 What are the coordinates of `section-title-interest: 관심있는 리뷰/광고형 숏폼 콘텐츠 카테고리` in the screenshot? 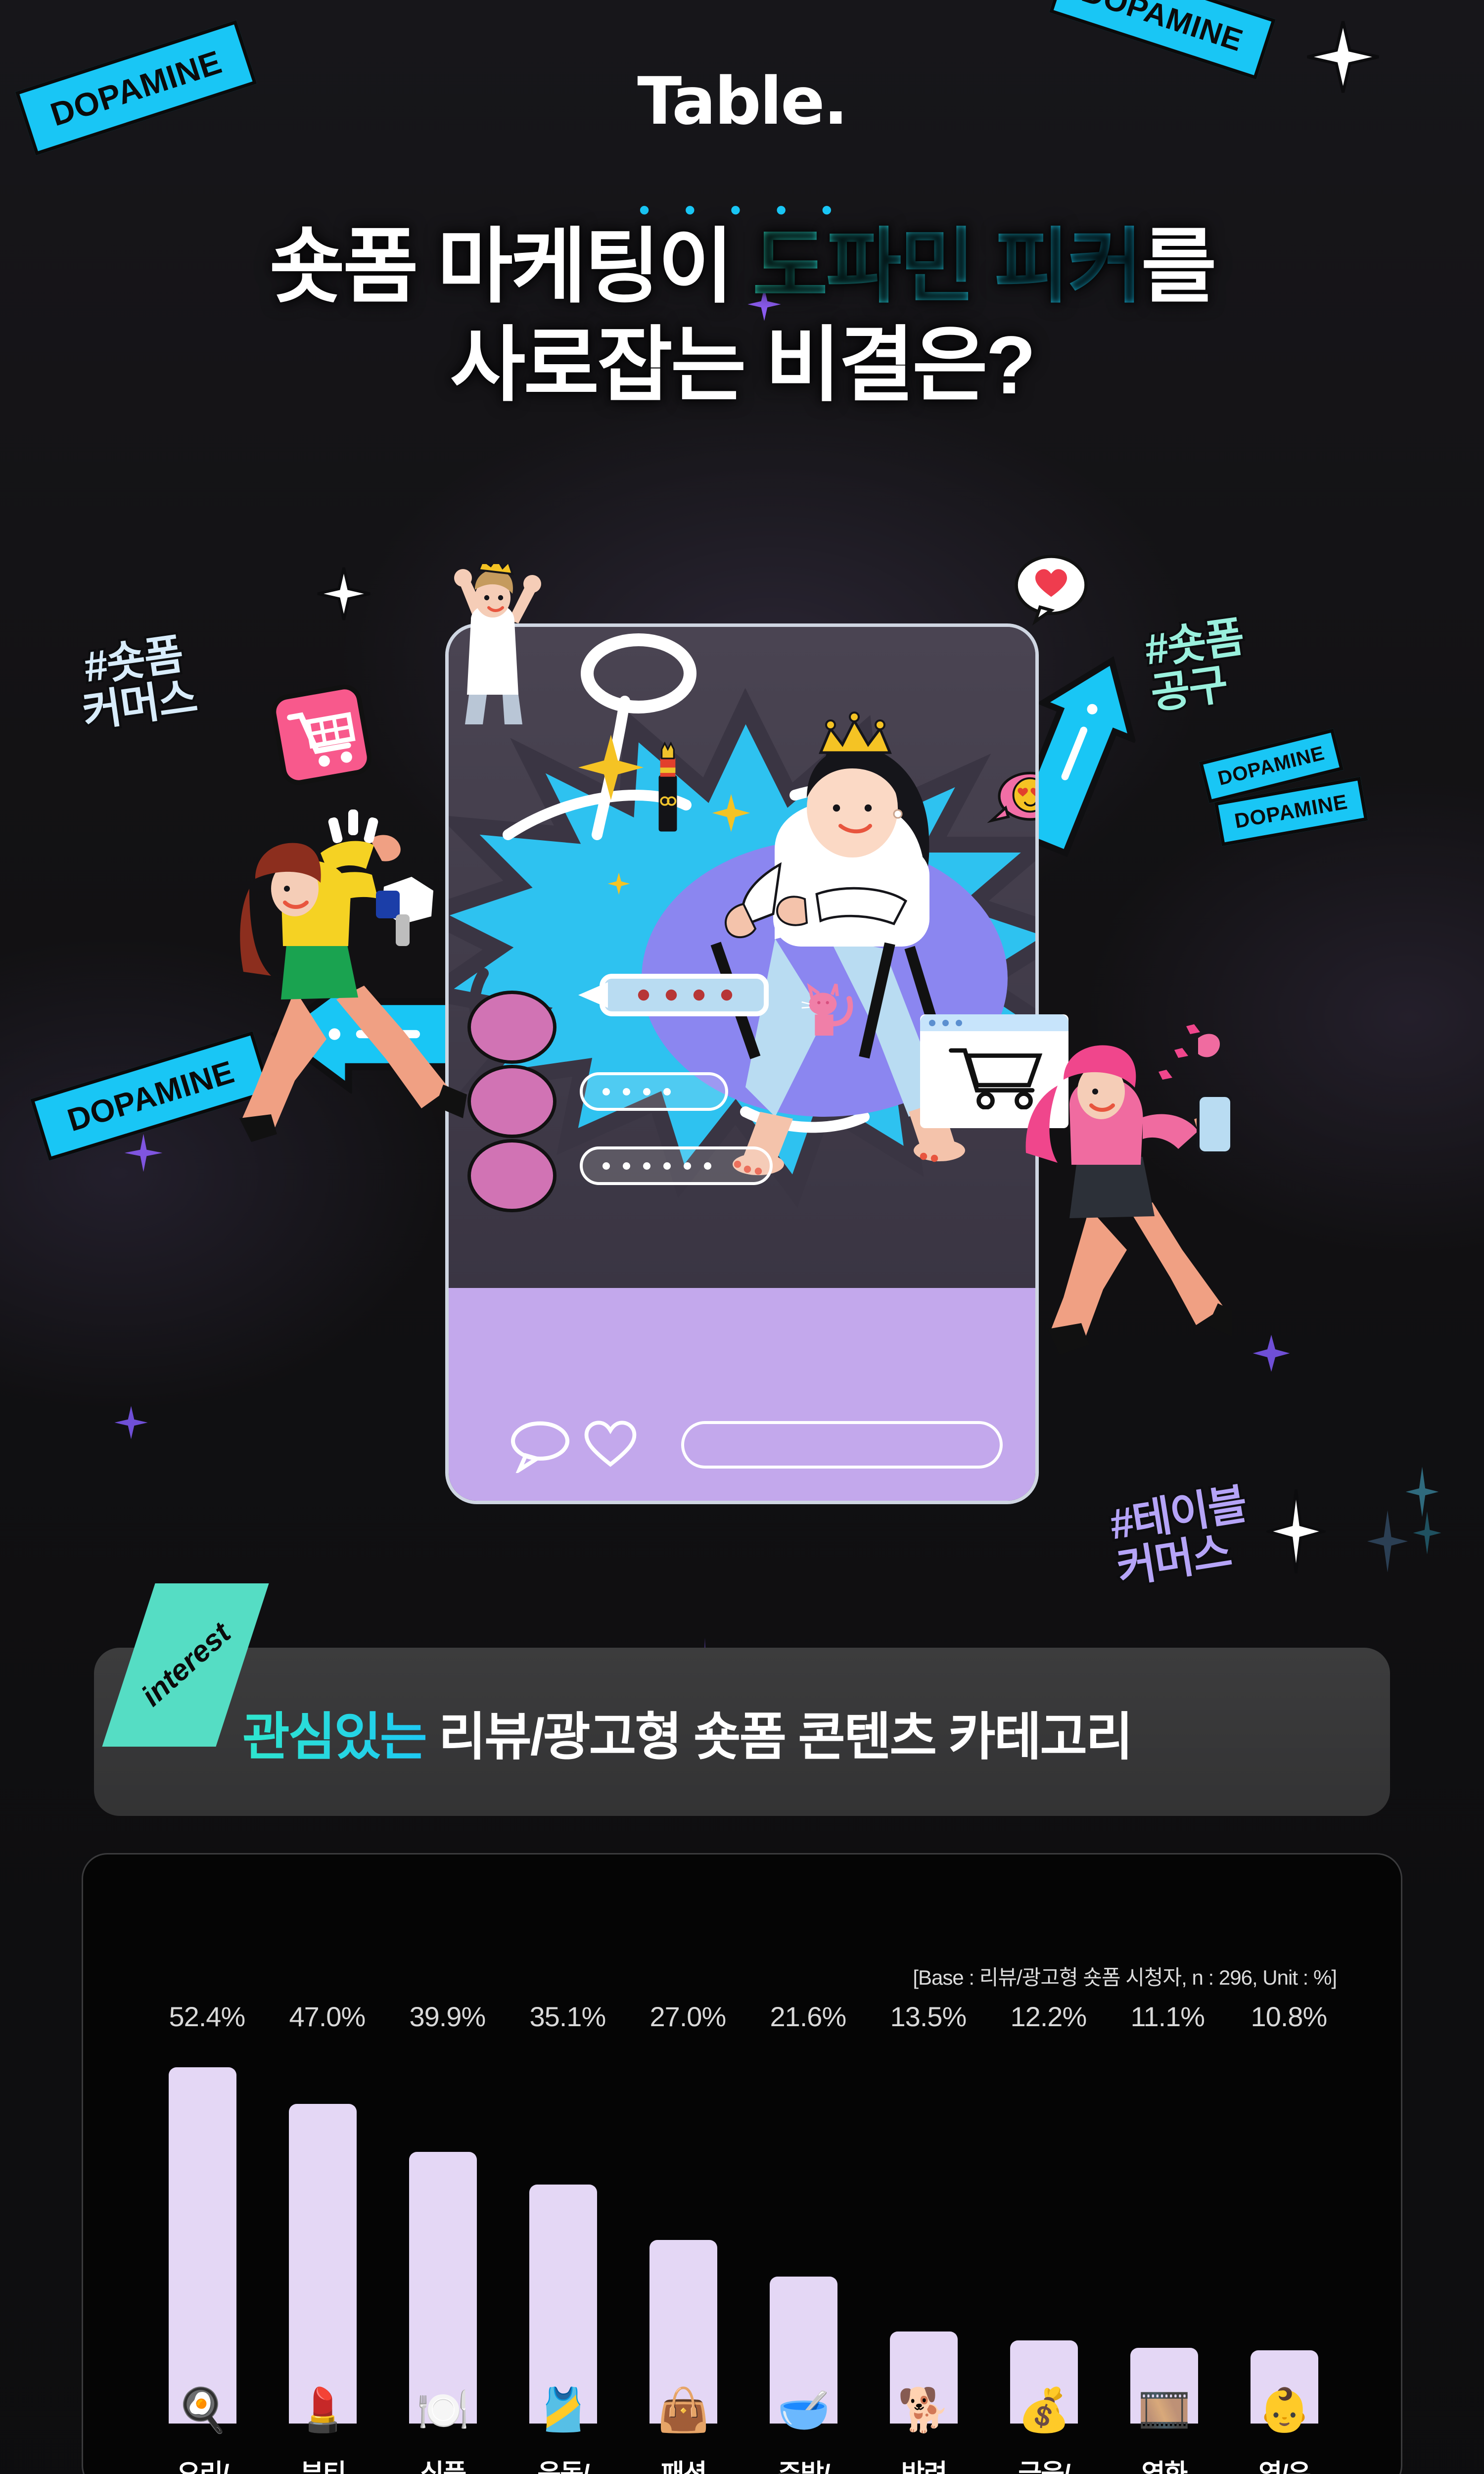 It's located at (613, 1732).